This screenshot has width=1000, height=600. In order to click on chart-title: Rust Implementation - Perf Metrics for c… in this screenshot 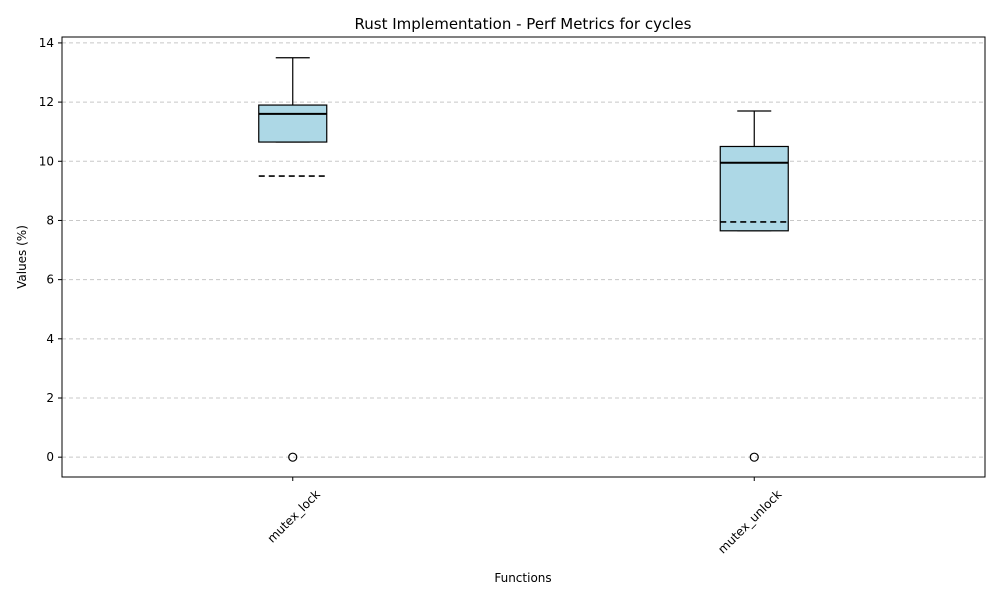, I will do `click(523, 24)`.